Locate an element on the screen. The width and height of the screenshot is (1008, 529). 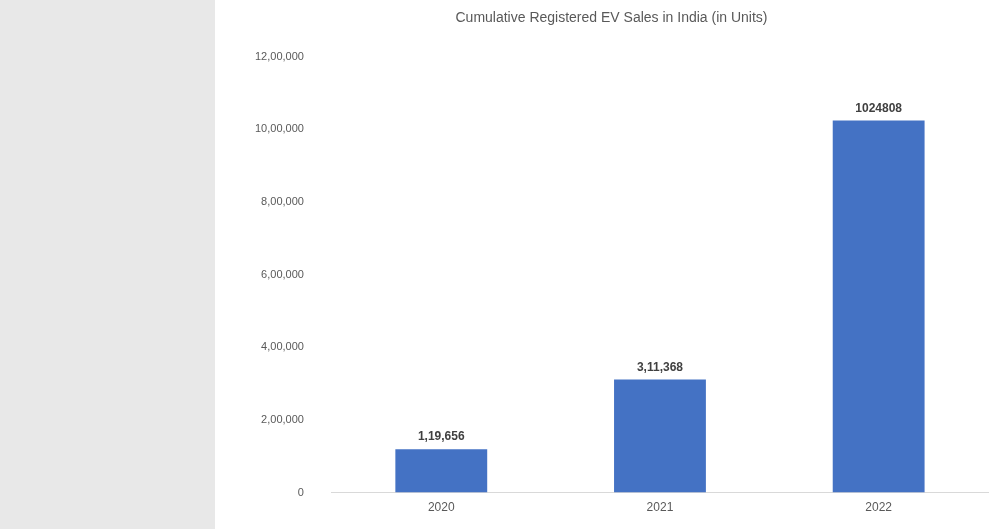
y-tick-label: 12,00,000 is located at coordinates (279, 55).